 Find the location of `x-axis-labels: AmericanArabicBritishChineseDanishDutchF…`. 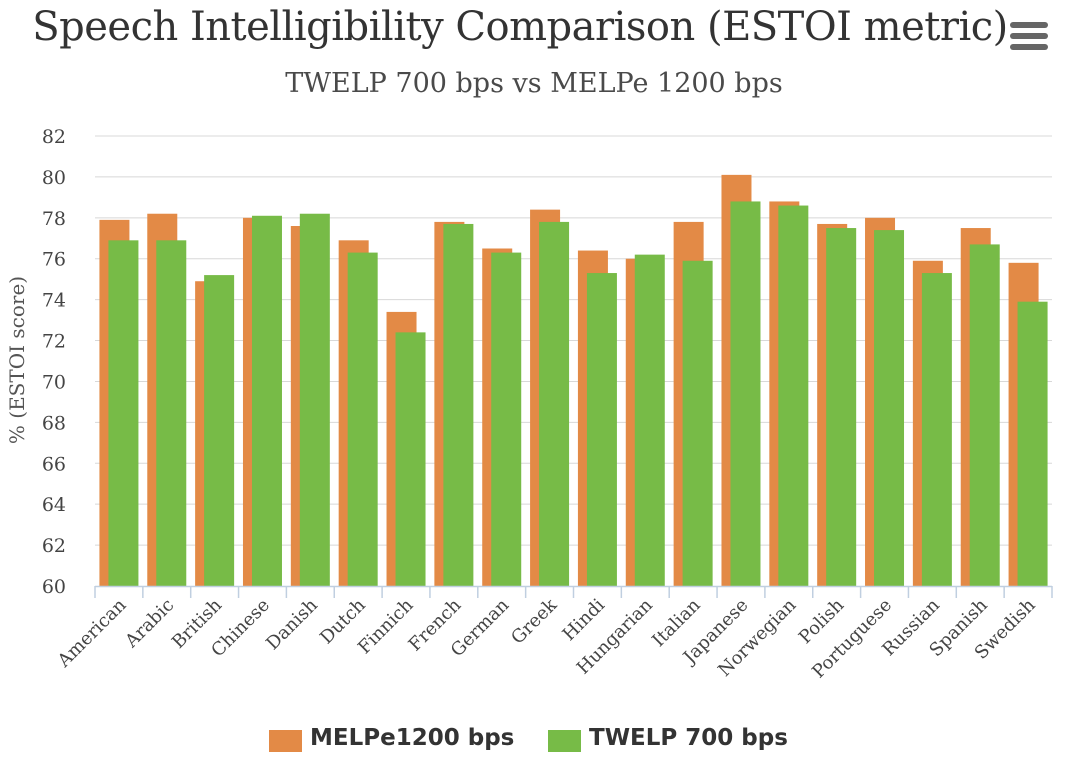

x-axis-labels: AmericanArabicBritishChineseDanishDutchF… is located at coordinates (546, 638).